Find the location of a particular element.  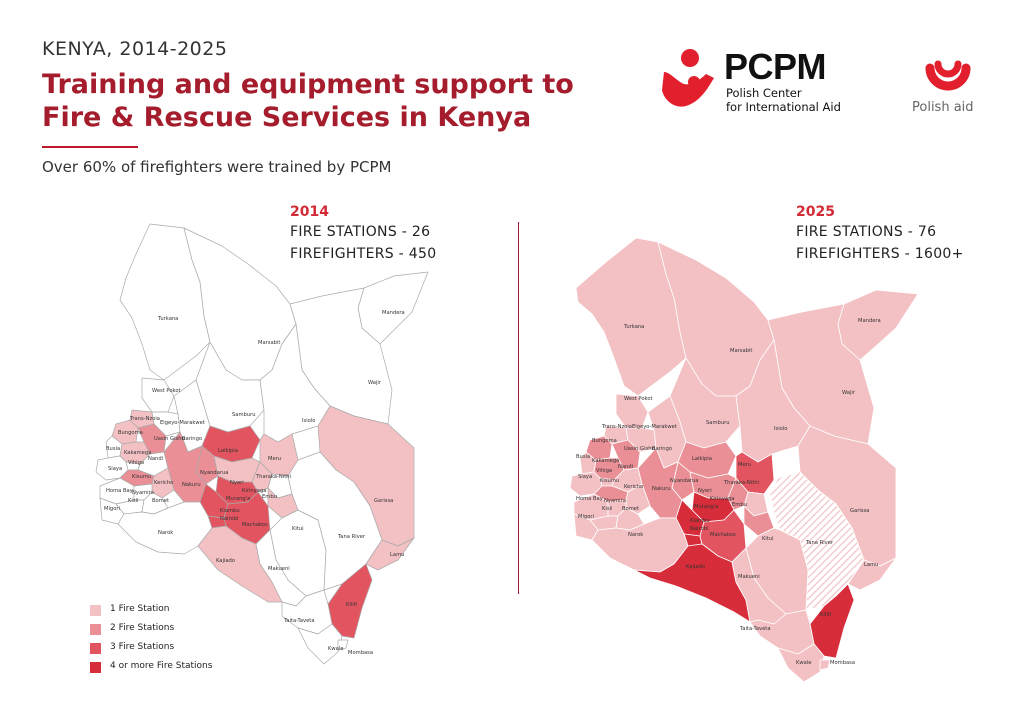

label-mombasa: Mombasa is located at coordinates (360, 653).